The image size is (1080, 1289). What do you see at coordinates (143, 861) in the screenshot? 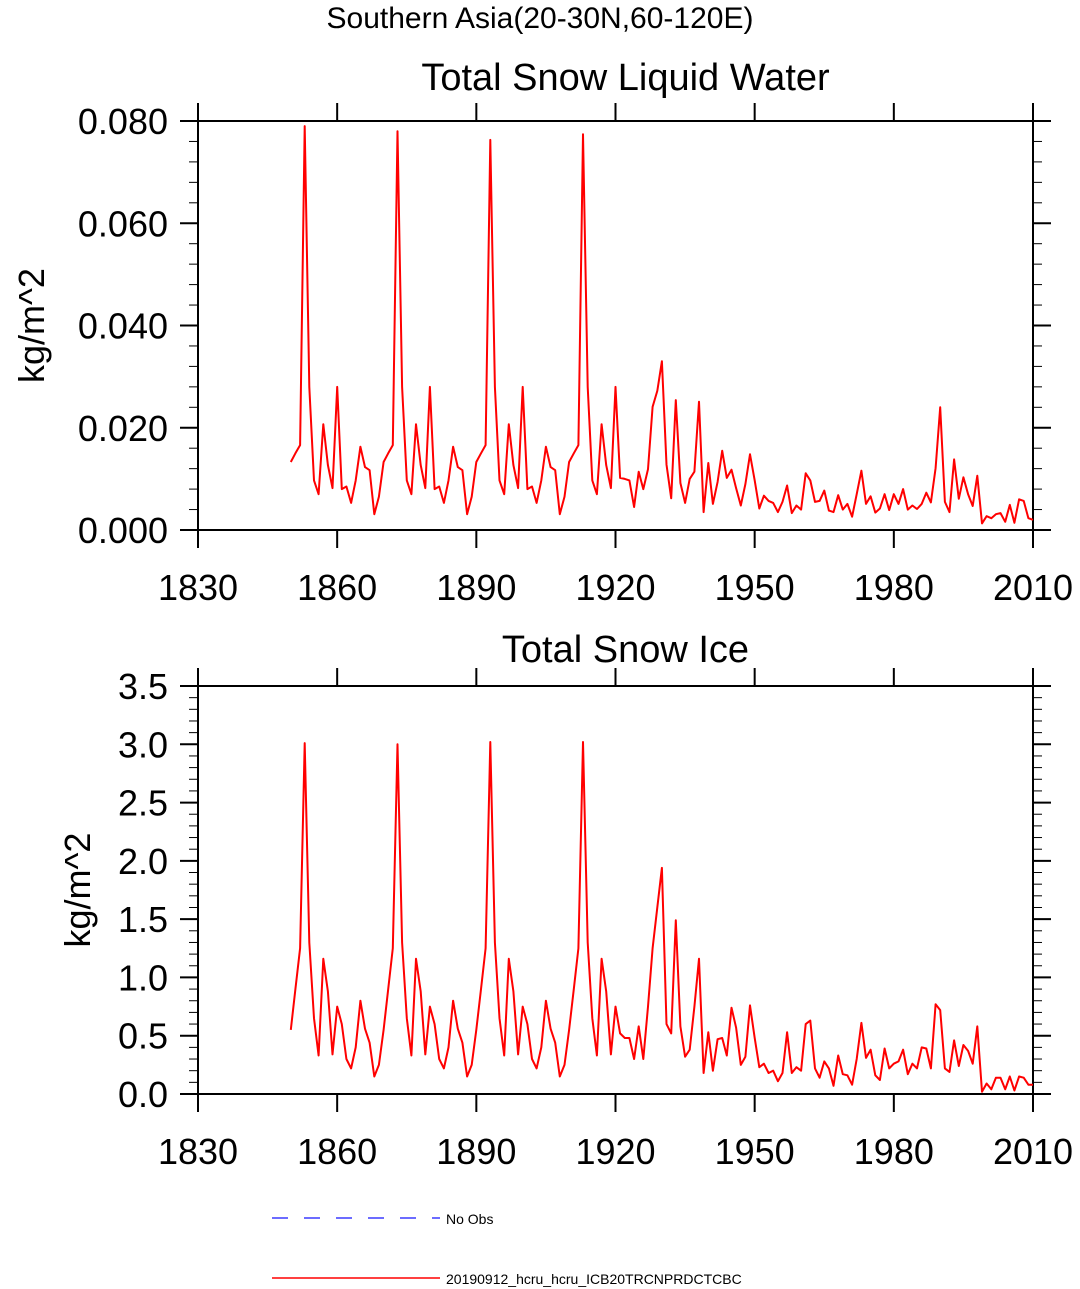
I see `y-tick-label: 2.0` at bounding box center [143, 861].